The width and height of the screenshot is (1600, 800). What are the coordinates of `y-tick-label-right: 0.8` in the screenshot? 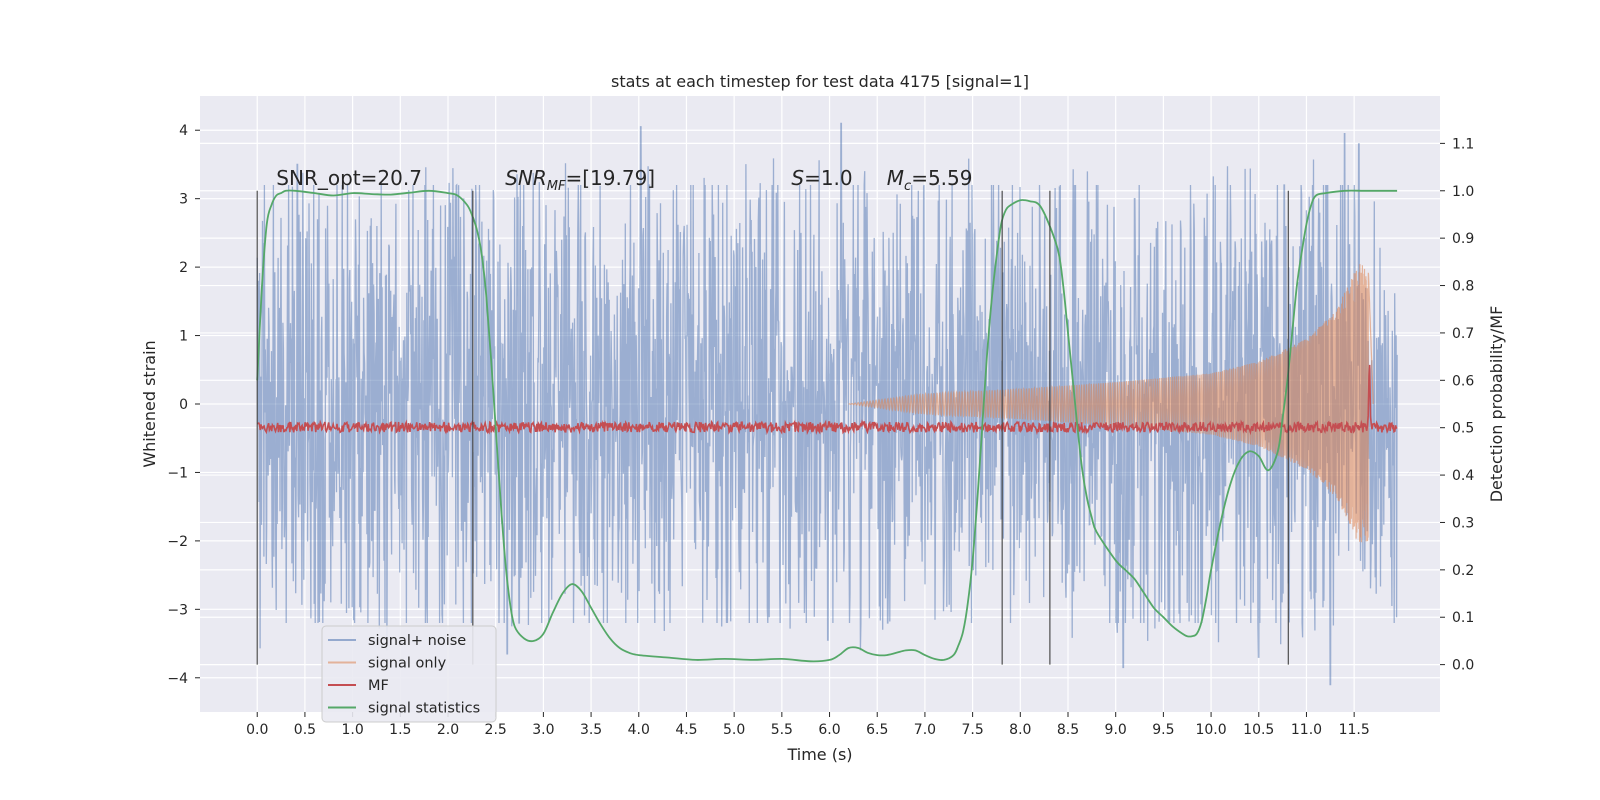 It's located at (1463, 287).